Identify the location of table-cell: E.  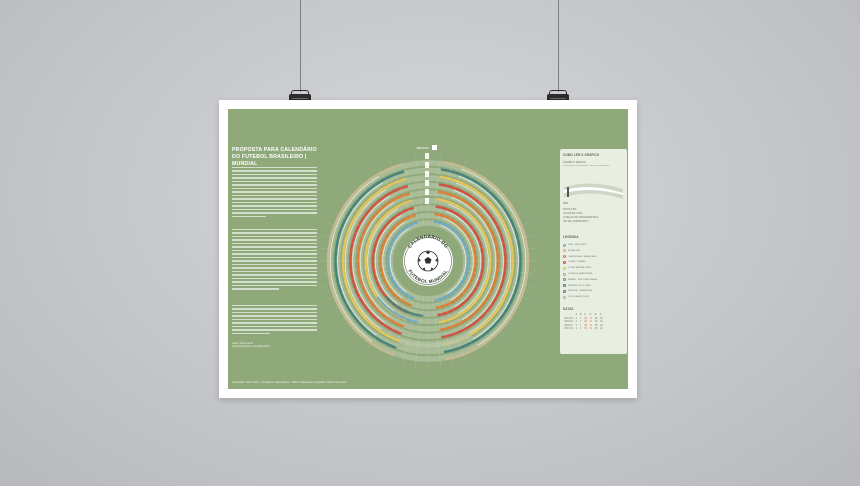
(595, 315).